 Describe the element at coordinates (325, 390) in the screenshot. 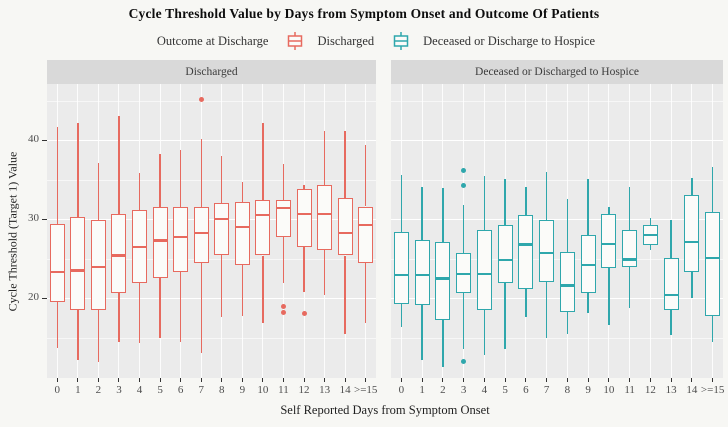

I see `x-tick-label: 13` at that location.